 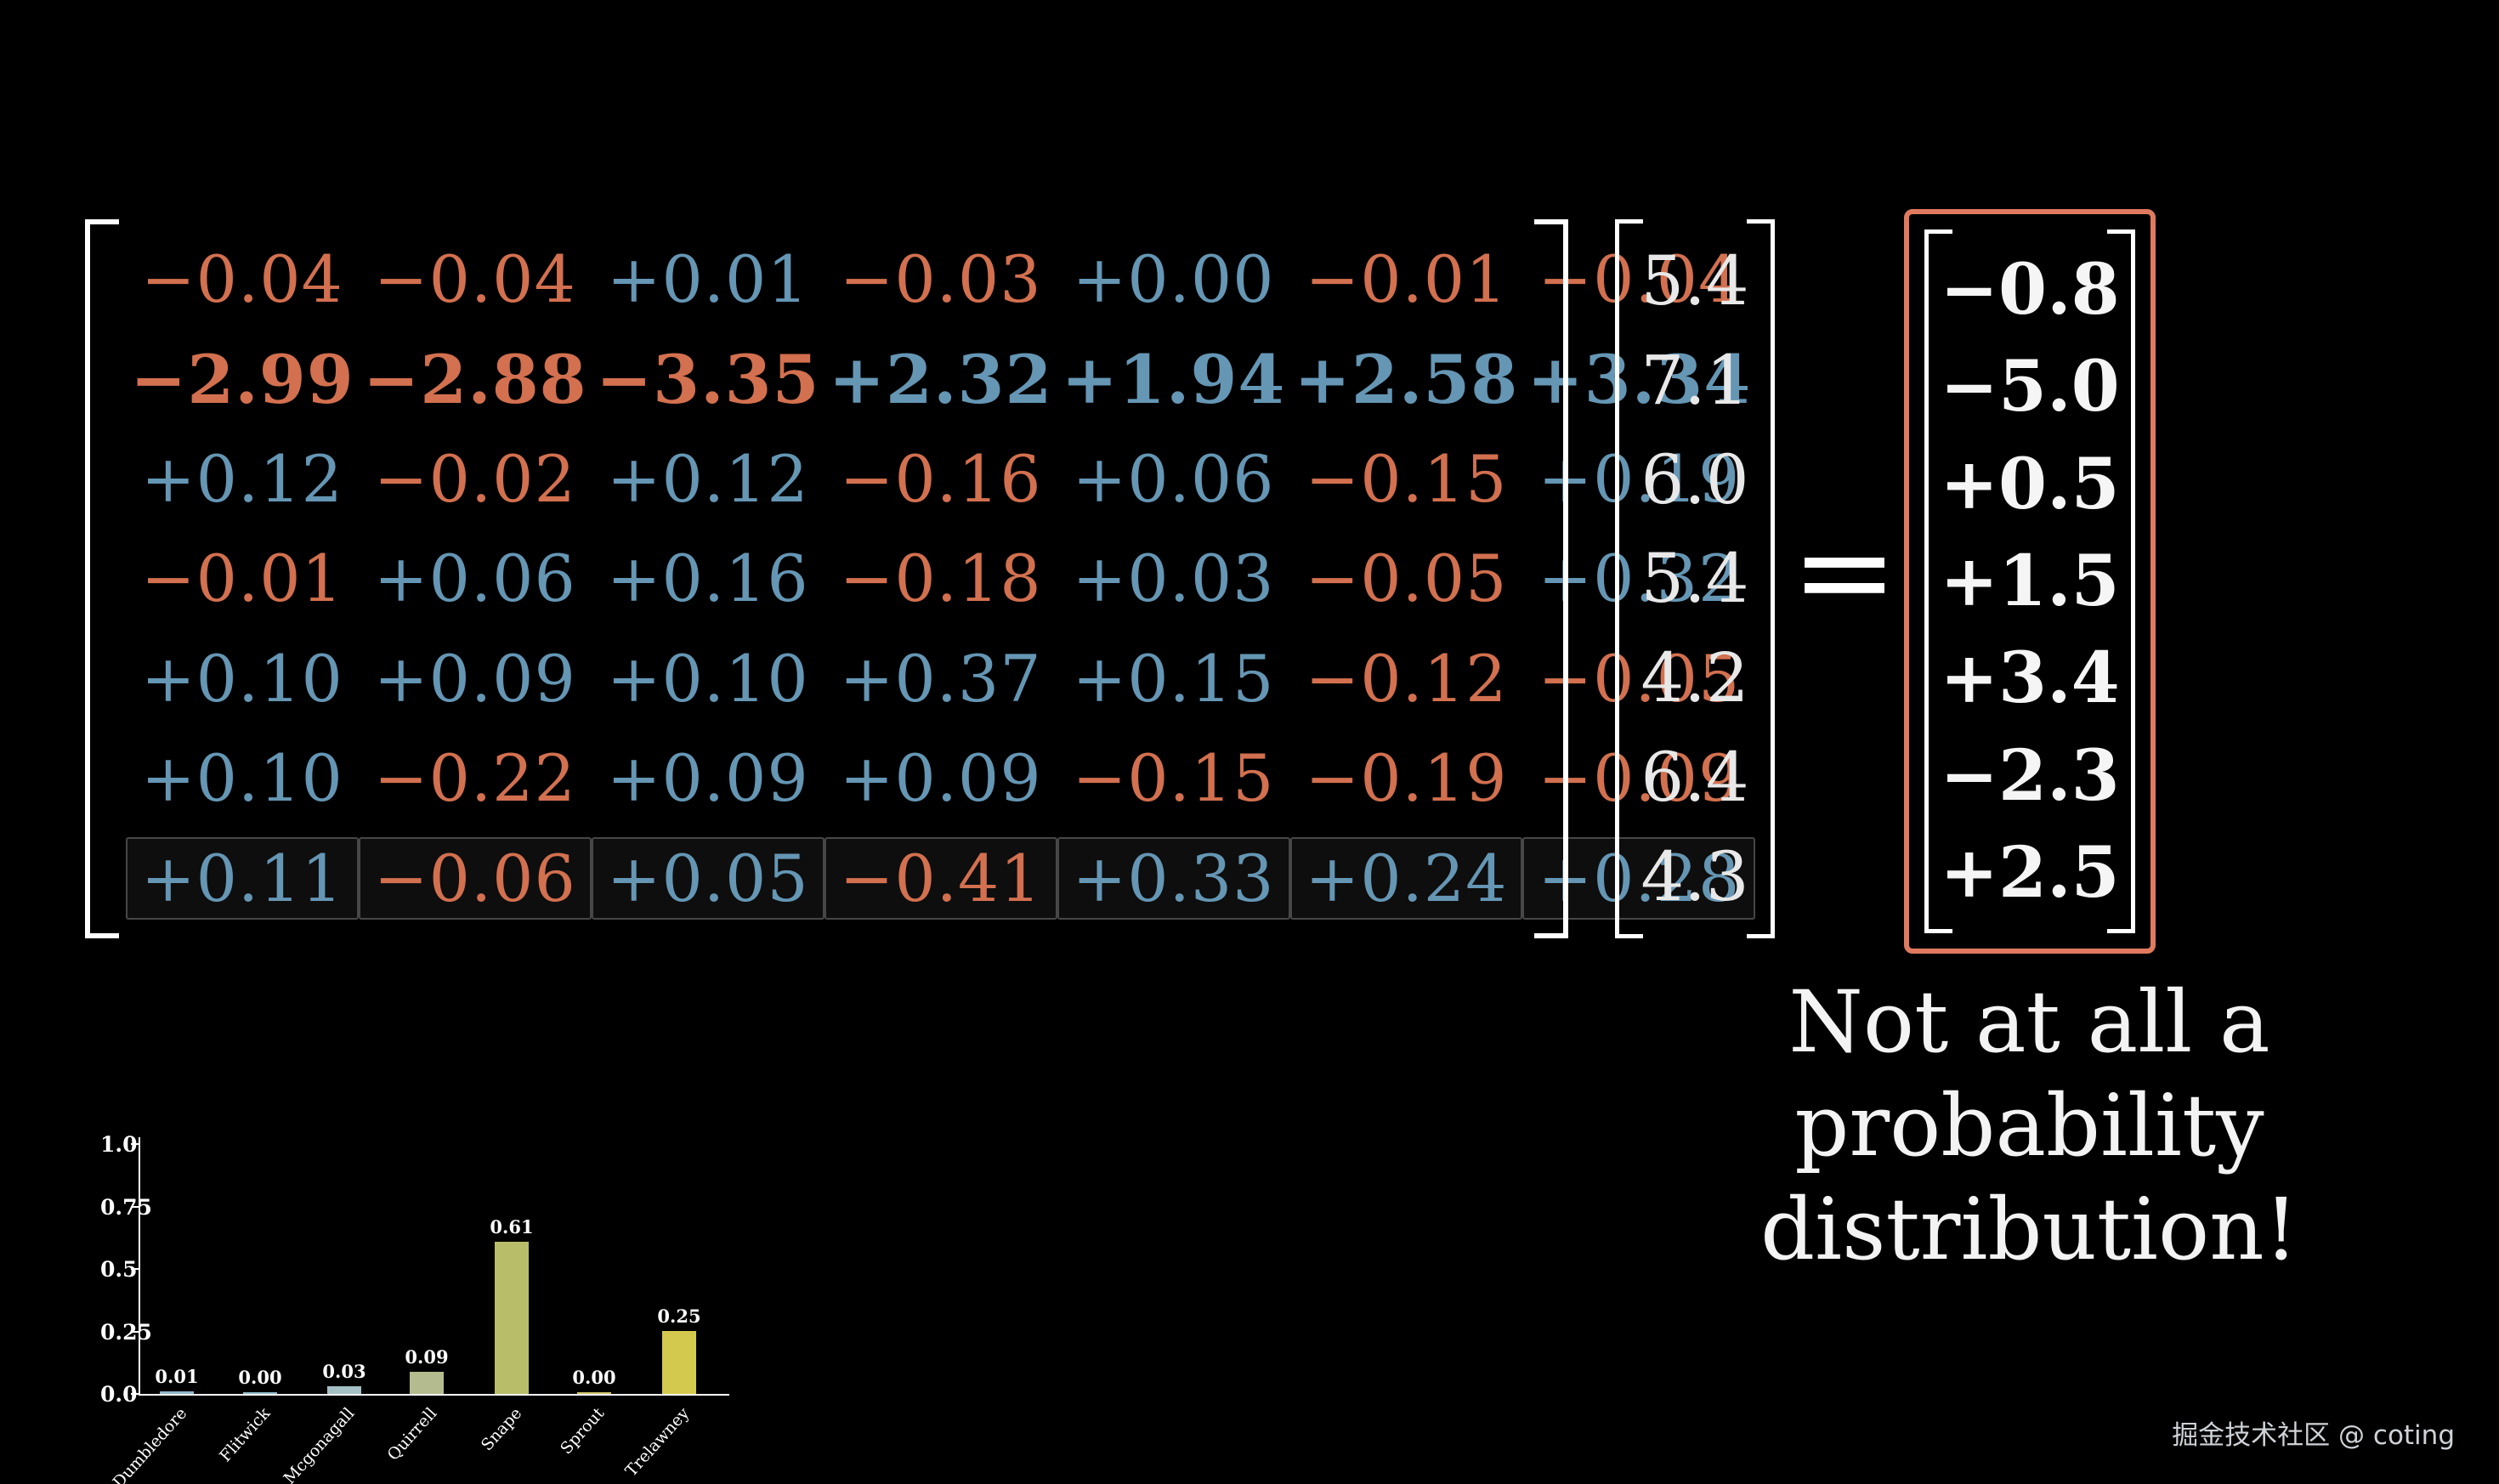 I want to click on output-vector-value: +0.5, so click(x=2030, y=484).